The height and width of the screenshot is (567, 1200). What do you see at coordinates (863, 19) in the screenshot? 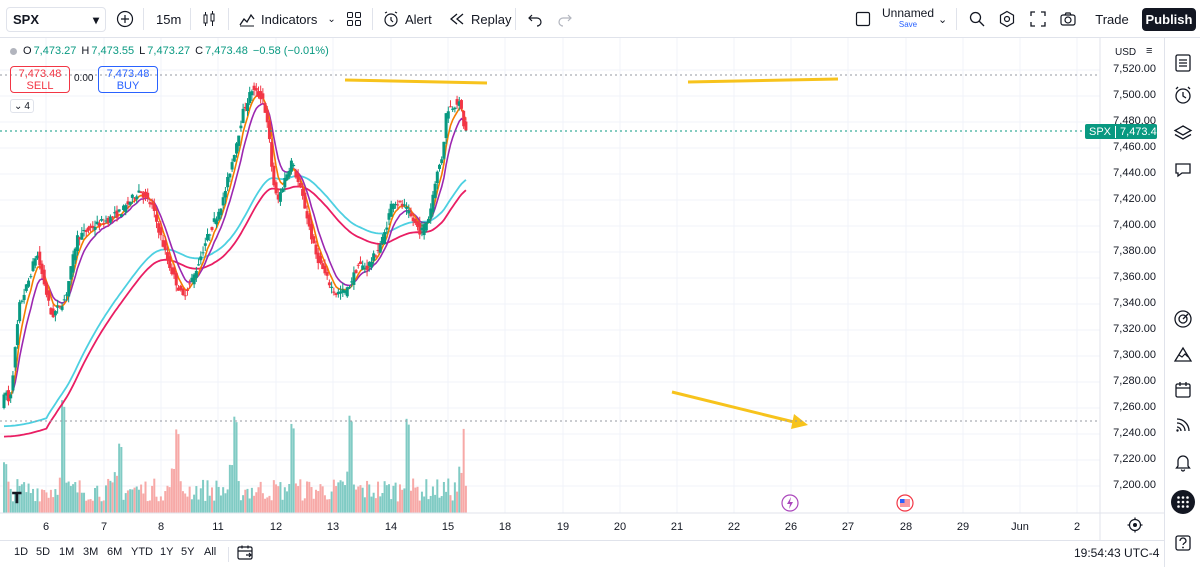
I see `layout-checkbox` at bounding box center [863, 19].